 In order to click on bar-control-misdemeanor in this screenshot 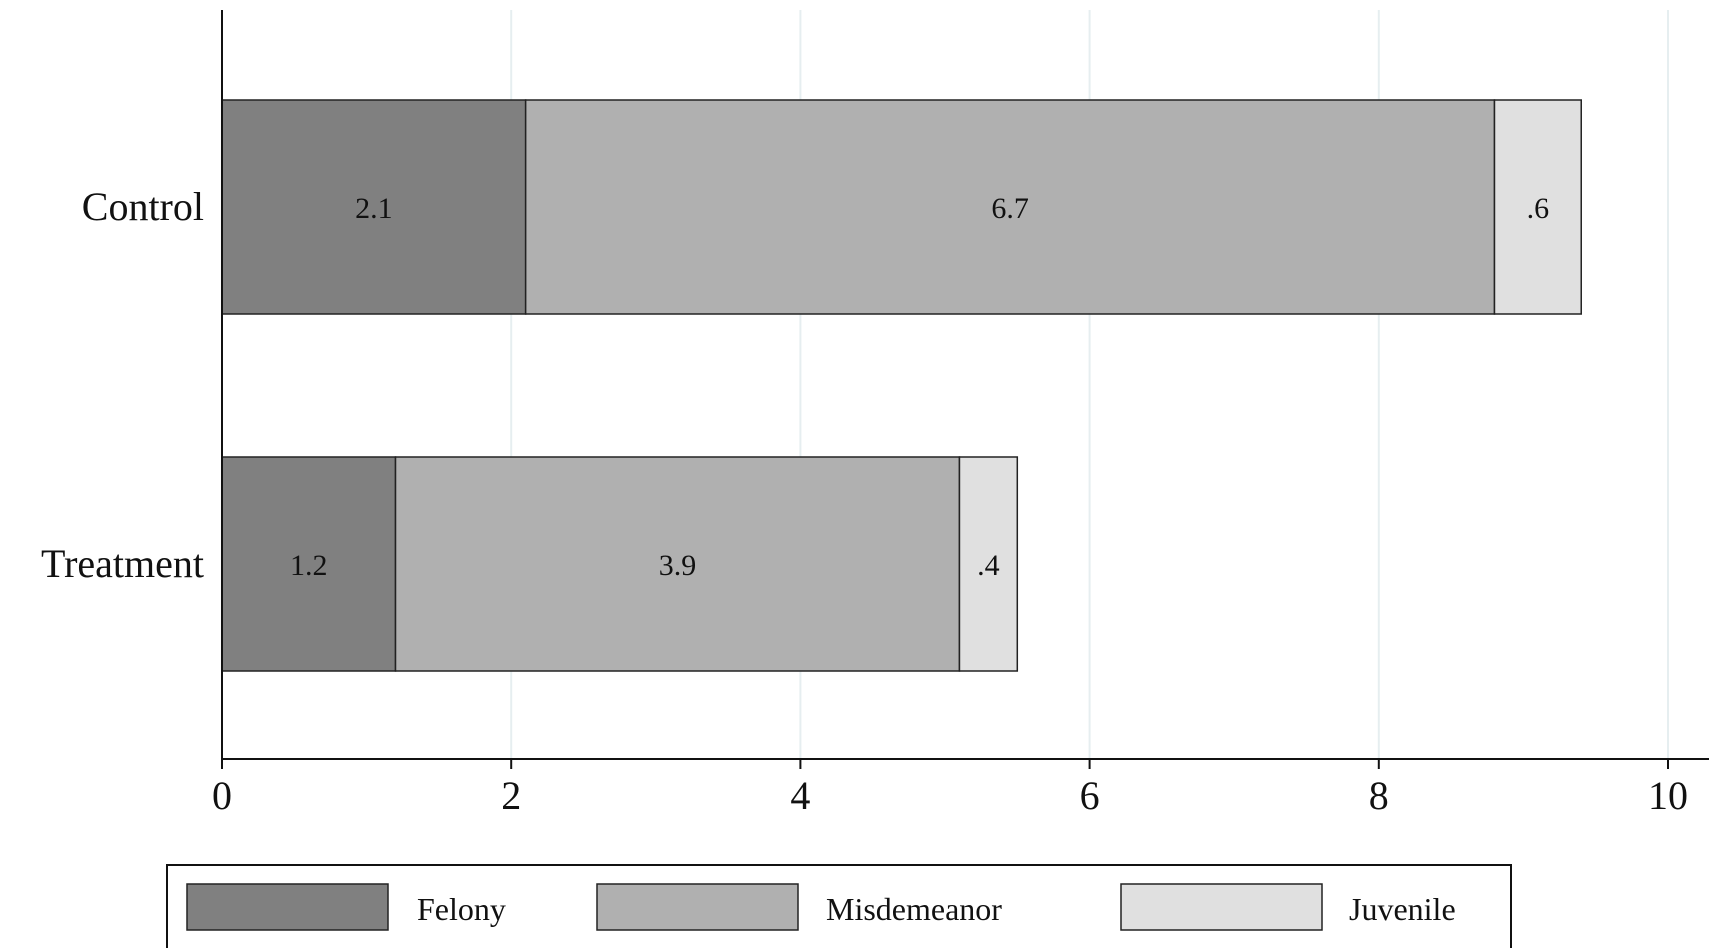, I will do `click(1010, 207)`.